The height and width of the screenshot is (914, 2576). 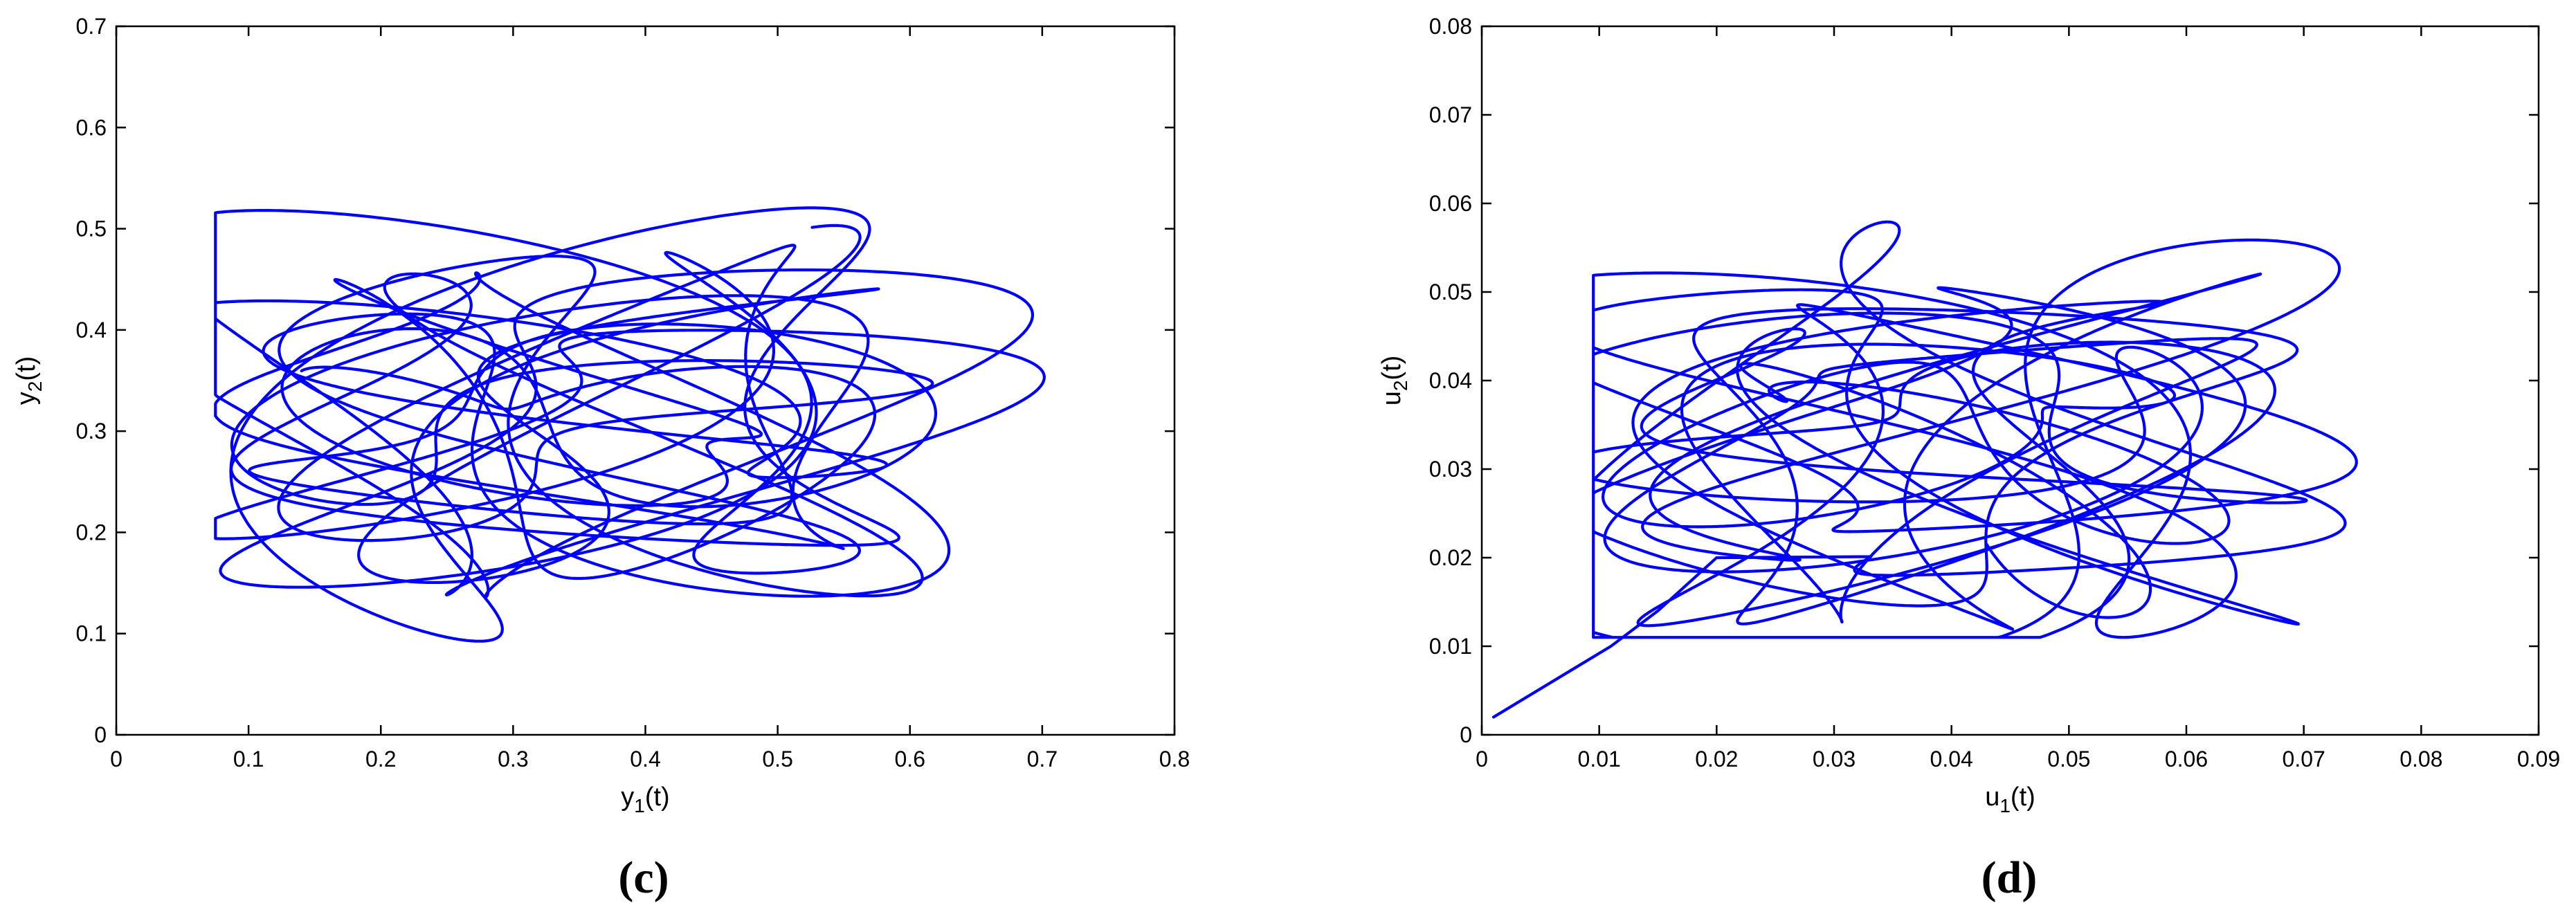 What do you see at coordinates (91, 431) in the screenshot?
I see `y-tick-label: 0.3` at bounding box center [91, 431].